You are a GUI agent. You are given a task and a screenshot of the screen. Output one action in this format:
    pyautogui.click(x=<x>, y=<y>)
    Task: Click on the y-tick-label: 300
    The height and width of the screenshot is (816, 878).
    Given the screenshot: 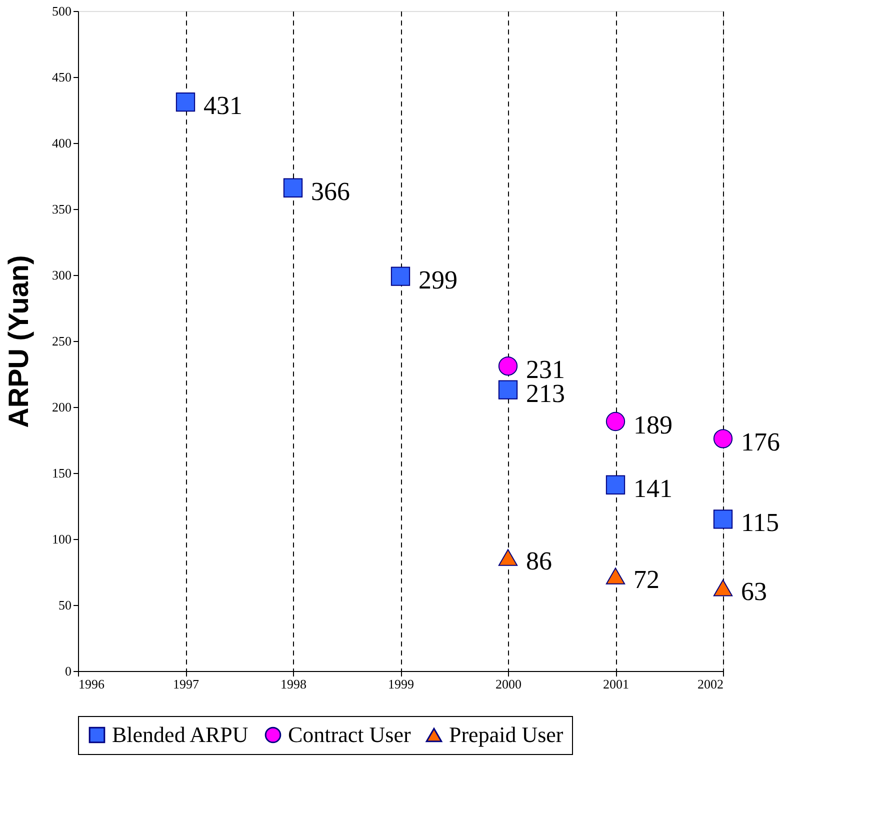 What is the action you would take?
    pyautogui.click(x=62, y=275)
    